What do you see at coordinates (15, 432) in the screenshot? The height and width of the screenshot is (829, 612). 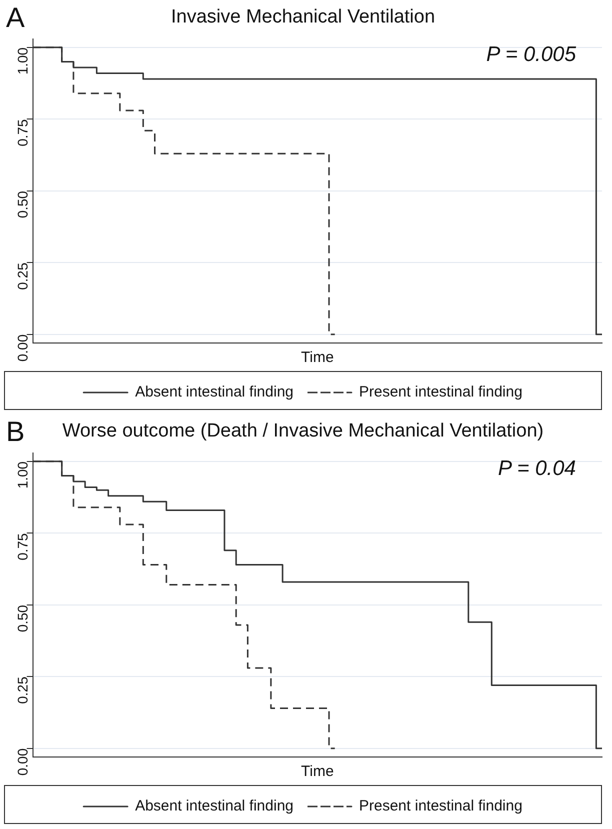 I see `text: B` at bounding box center [15, 432].